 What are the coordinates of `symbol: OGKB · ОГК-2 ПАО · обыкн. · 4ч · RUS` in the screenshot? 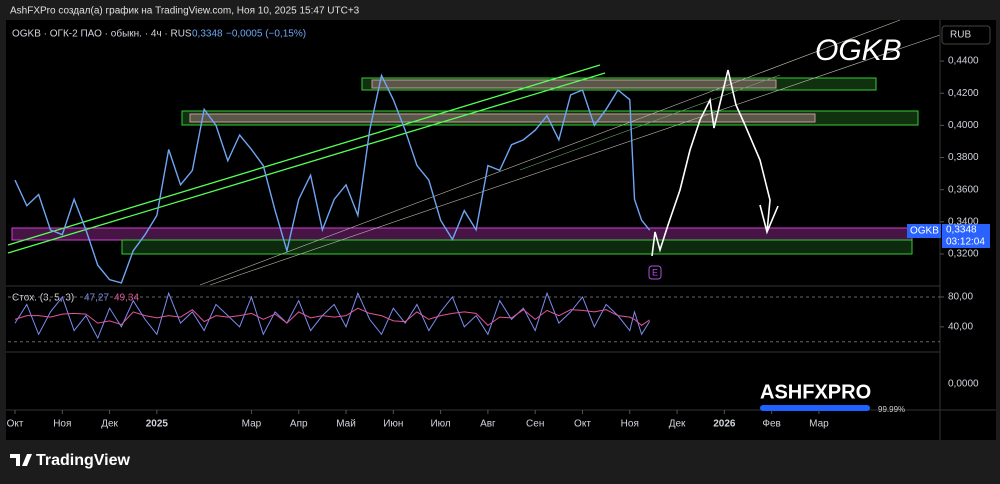 It's located at (102, 34).